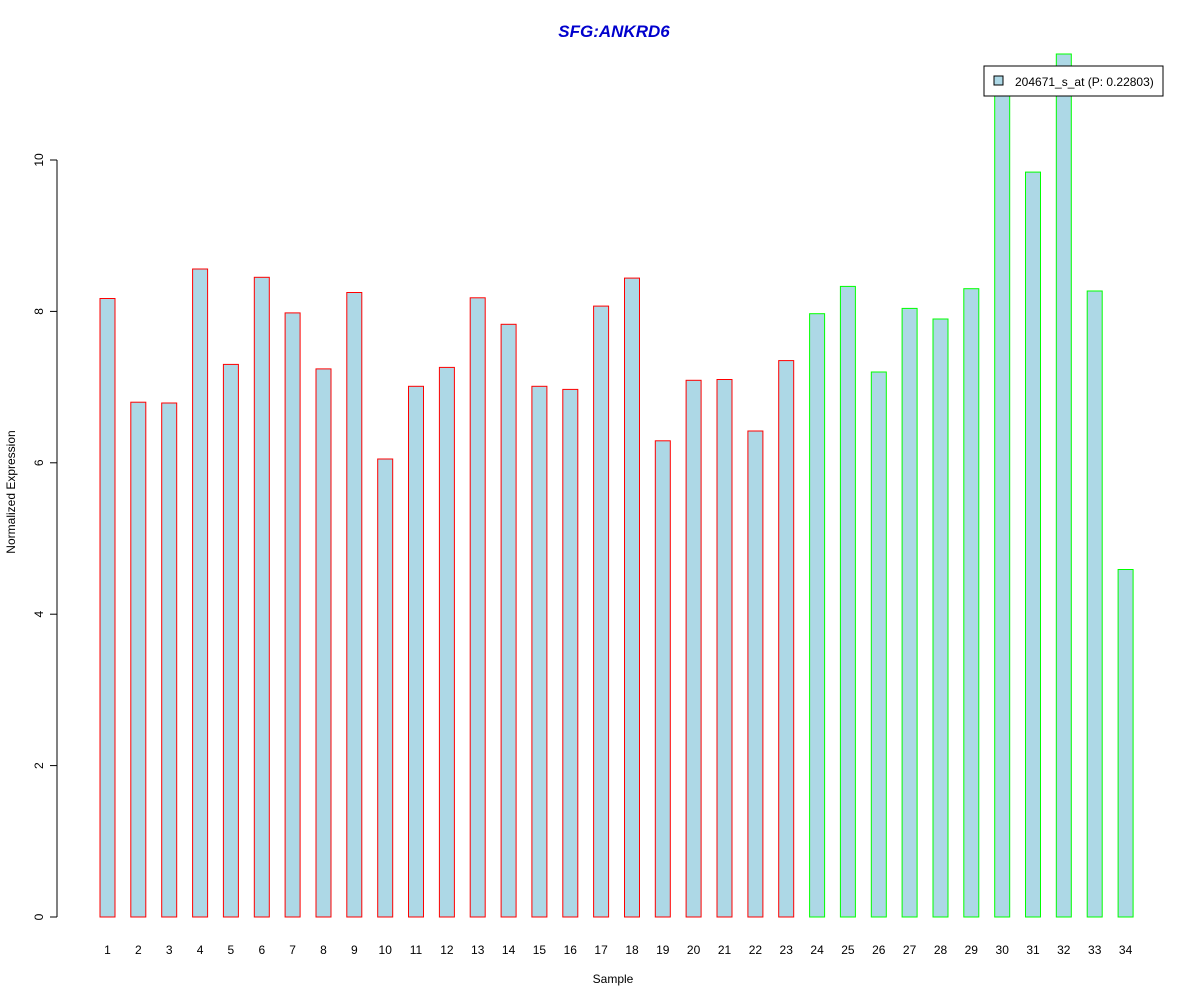 The image size is (1200, 1000). What do you see at coordinates (848, 950) in the screenshot?
I see `x-tick-label: 25` at bounding box center [848, 950].